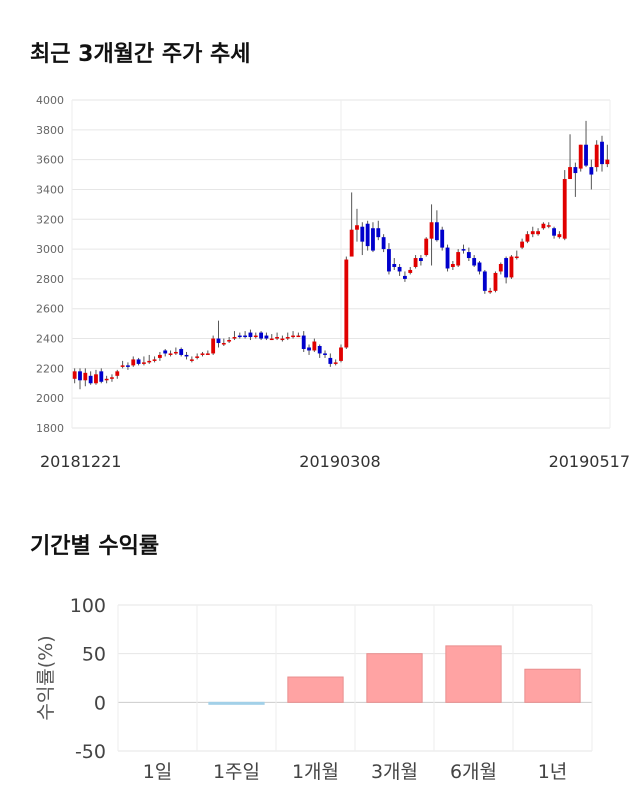  I want to click on return-x-tick-label: 1일, so click(158, 772).